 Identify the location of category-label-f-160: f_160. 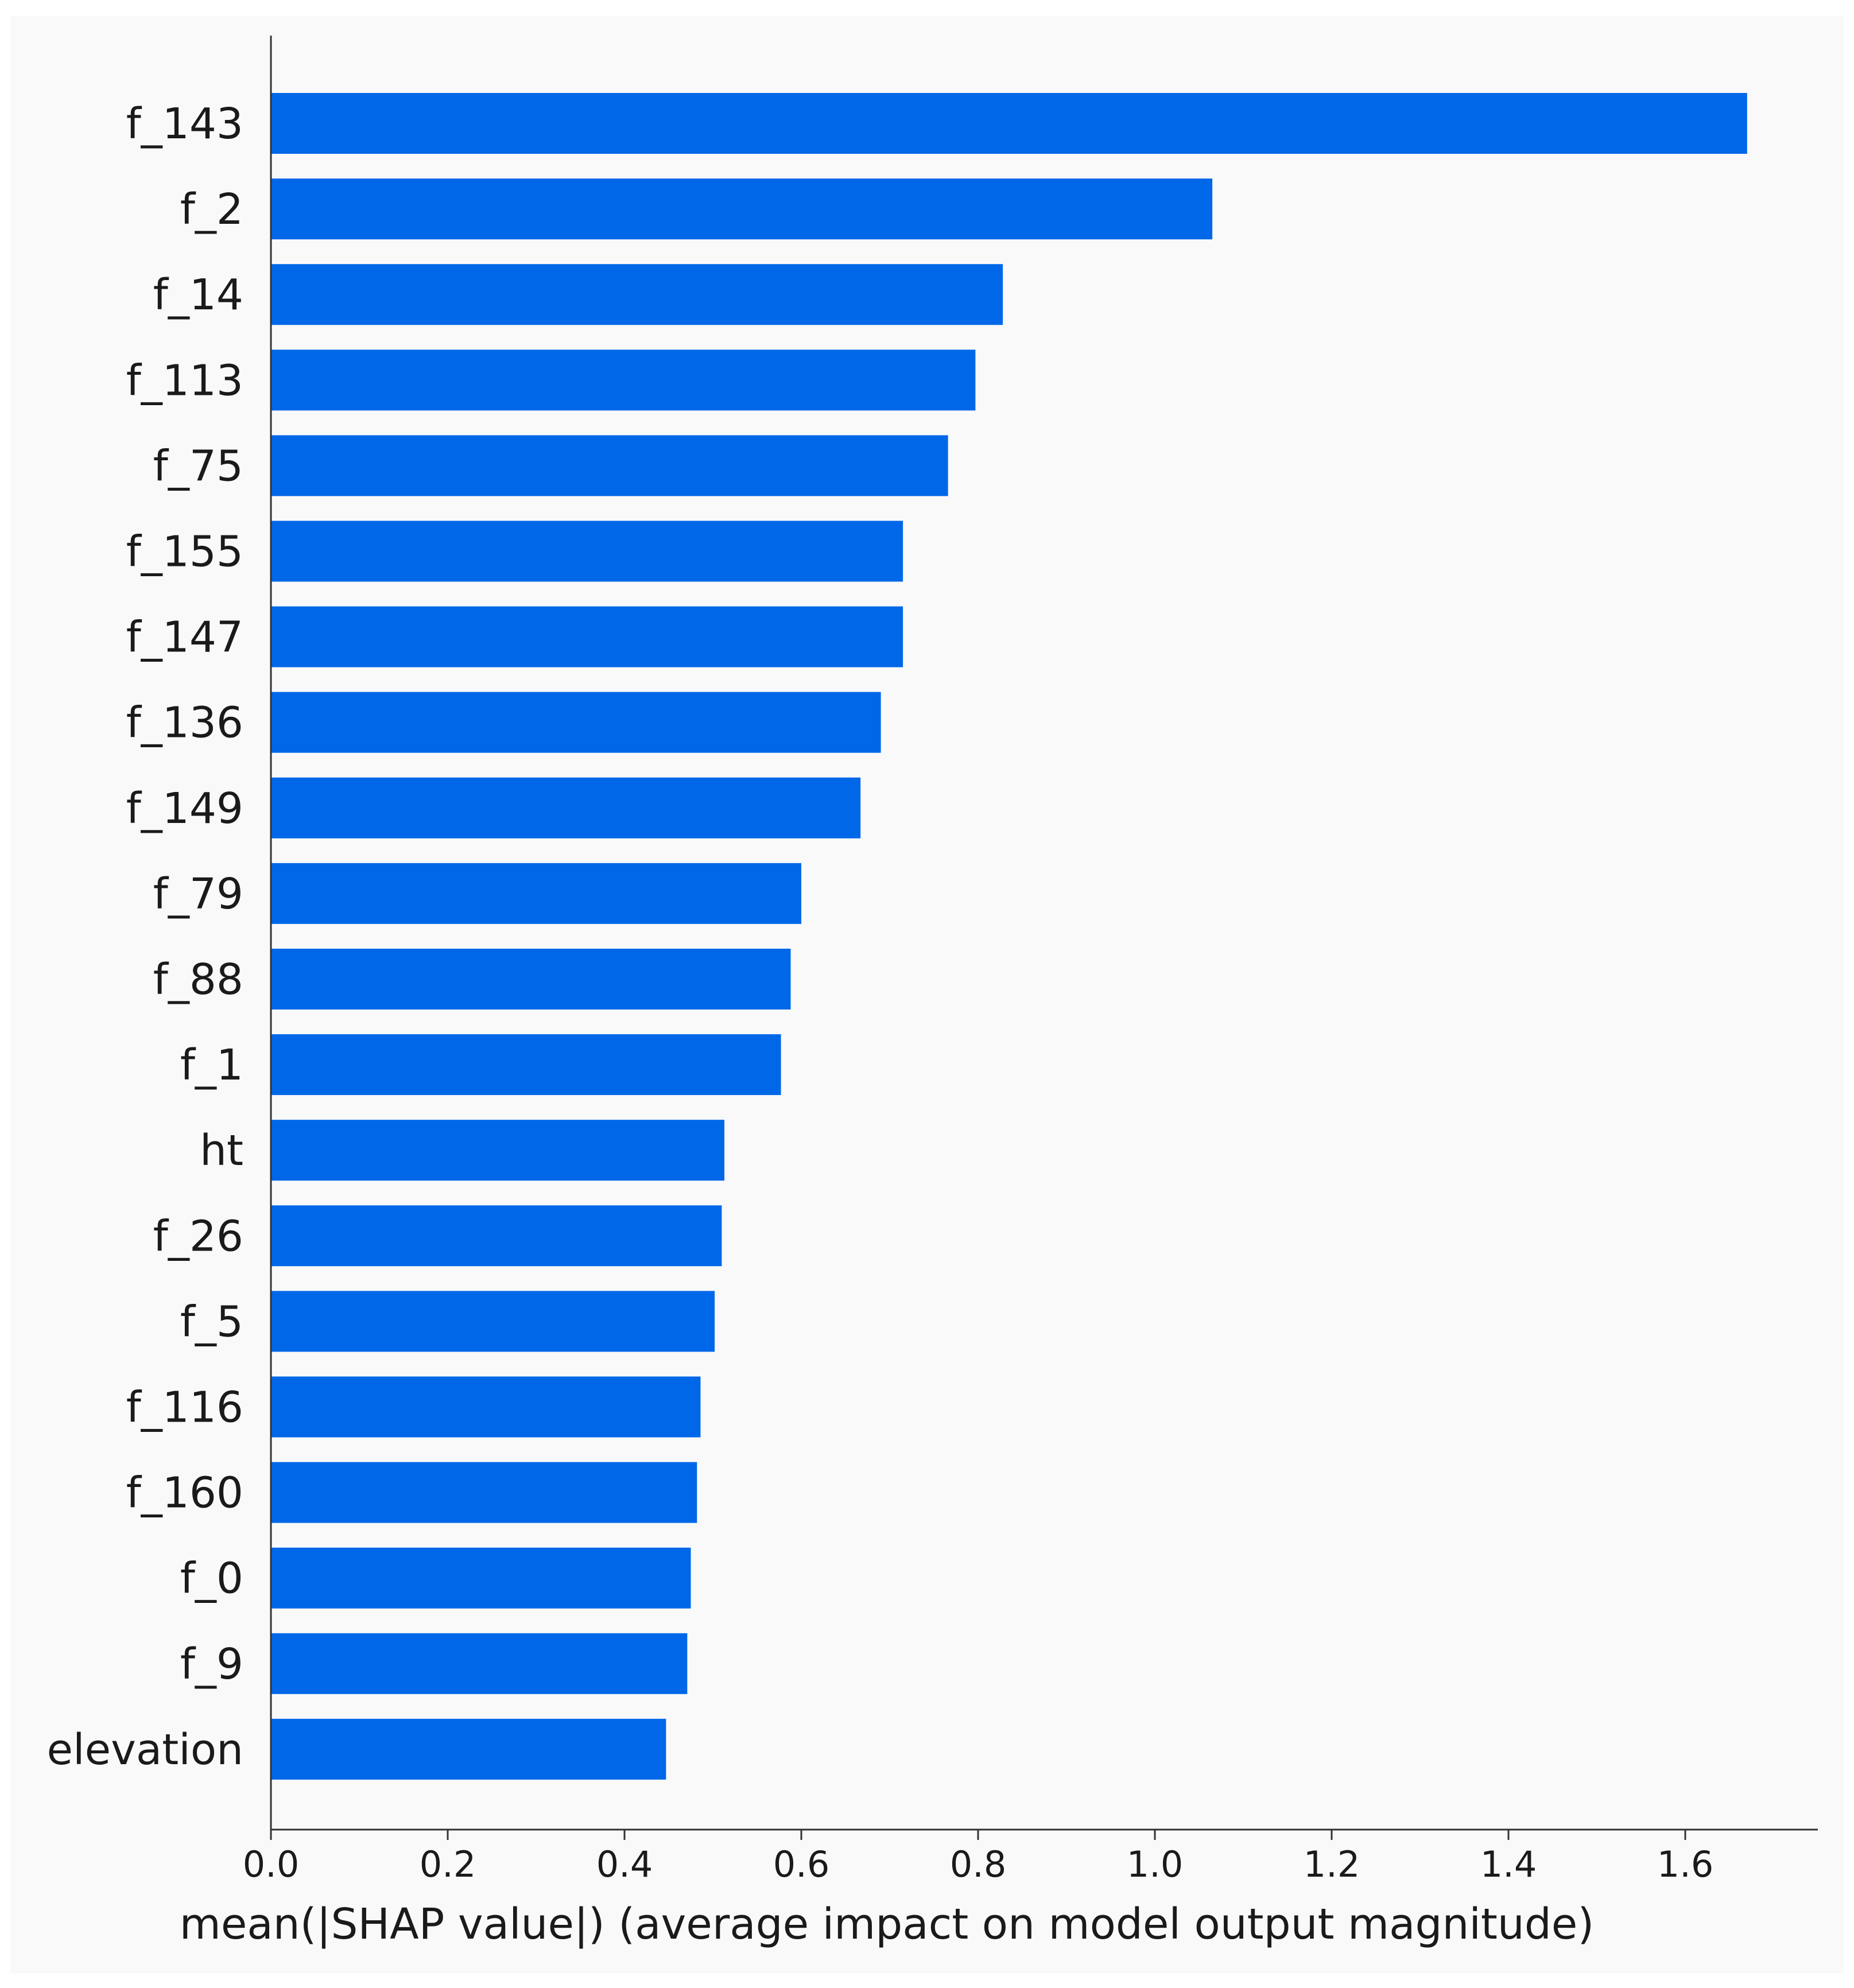
(184, 1493).